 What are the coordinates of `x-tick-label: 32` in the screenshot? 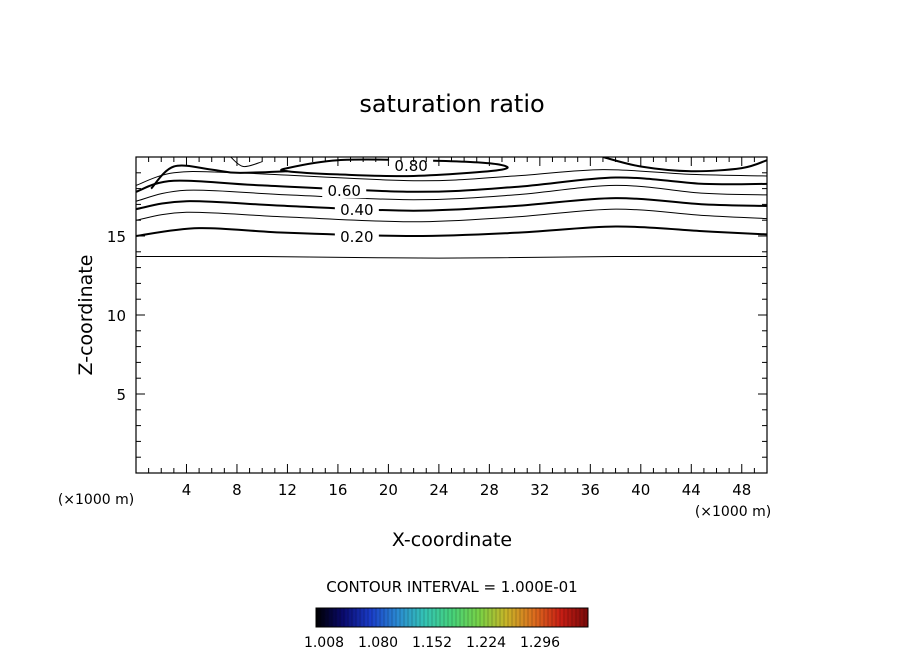 It's located at (539, 490).